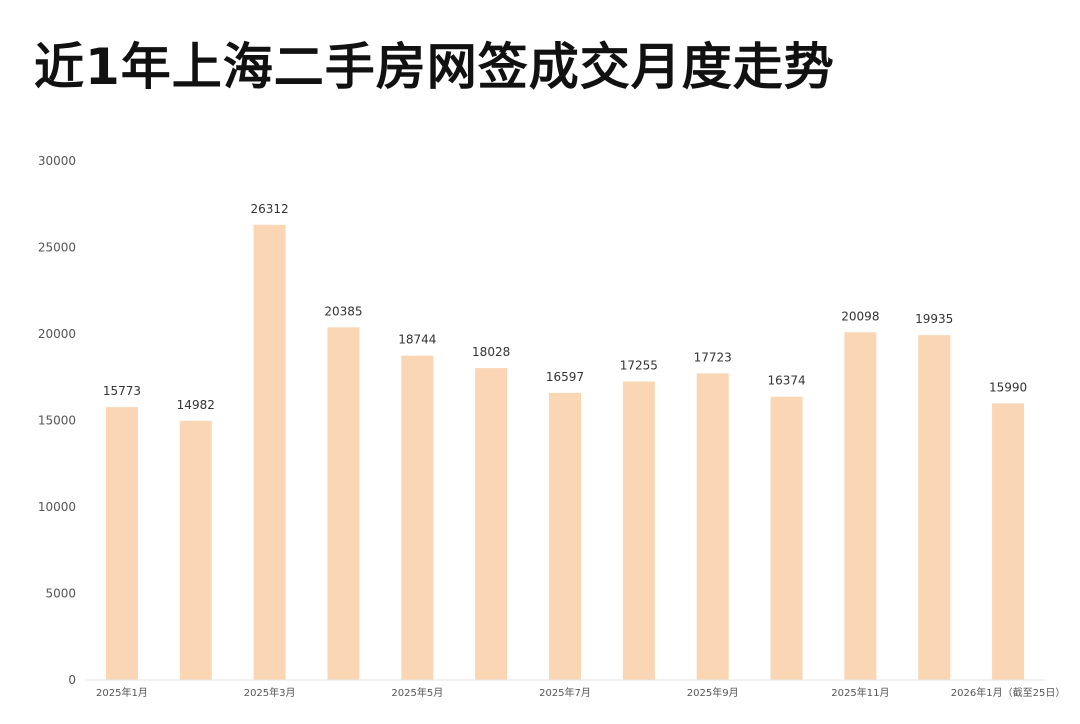 This screenshot has width=1080, height=724. Describe the element at coordinates (565, 692) in the screenshot. I see `x-tick-label: 2025年7月` at that location.